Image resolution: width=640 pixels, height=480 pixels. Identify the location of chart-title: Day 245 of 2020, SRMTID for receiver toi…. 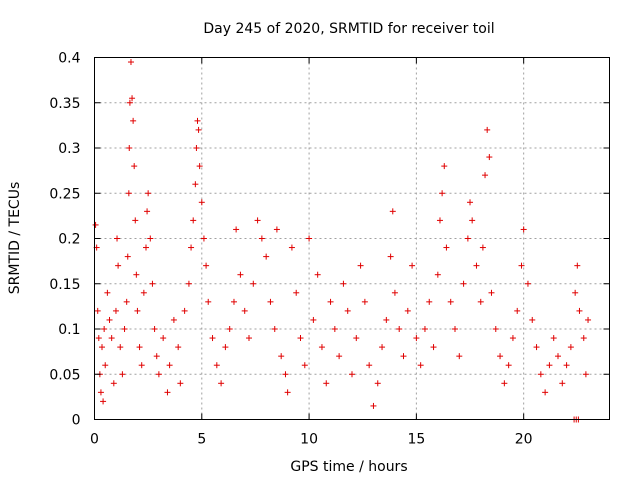
(348, 29).